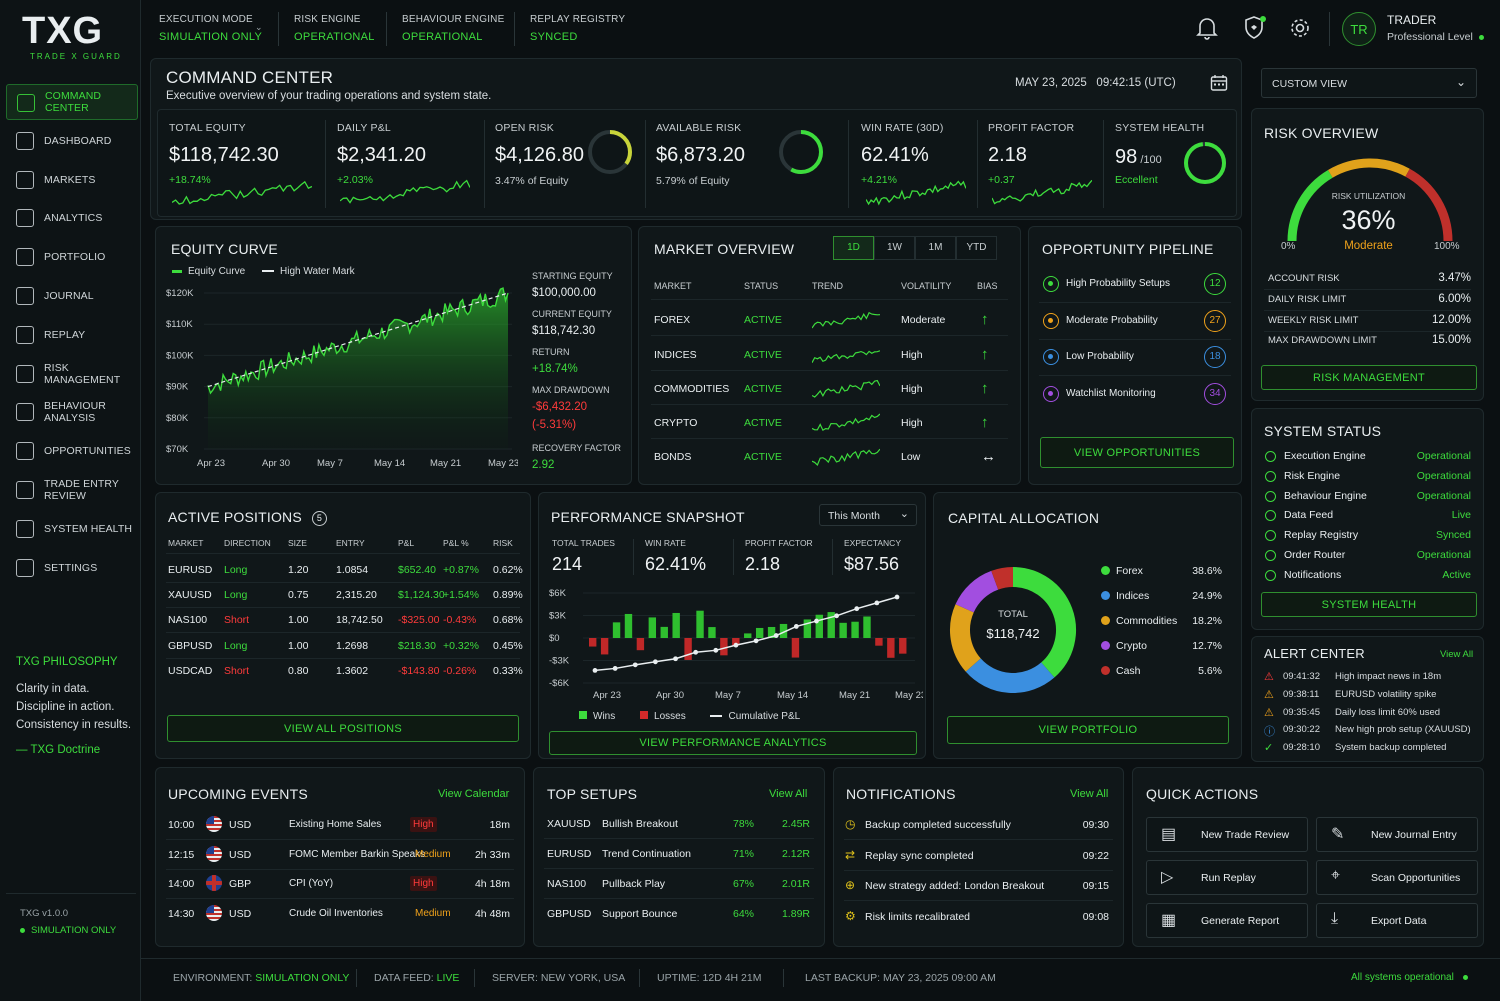 The image size is (1500, 1001). I want to click on alert-text: High impact news in 18m, so click(1388, 676).